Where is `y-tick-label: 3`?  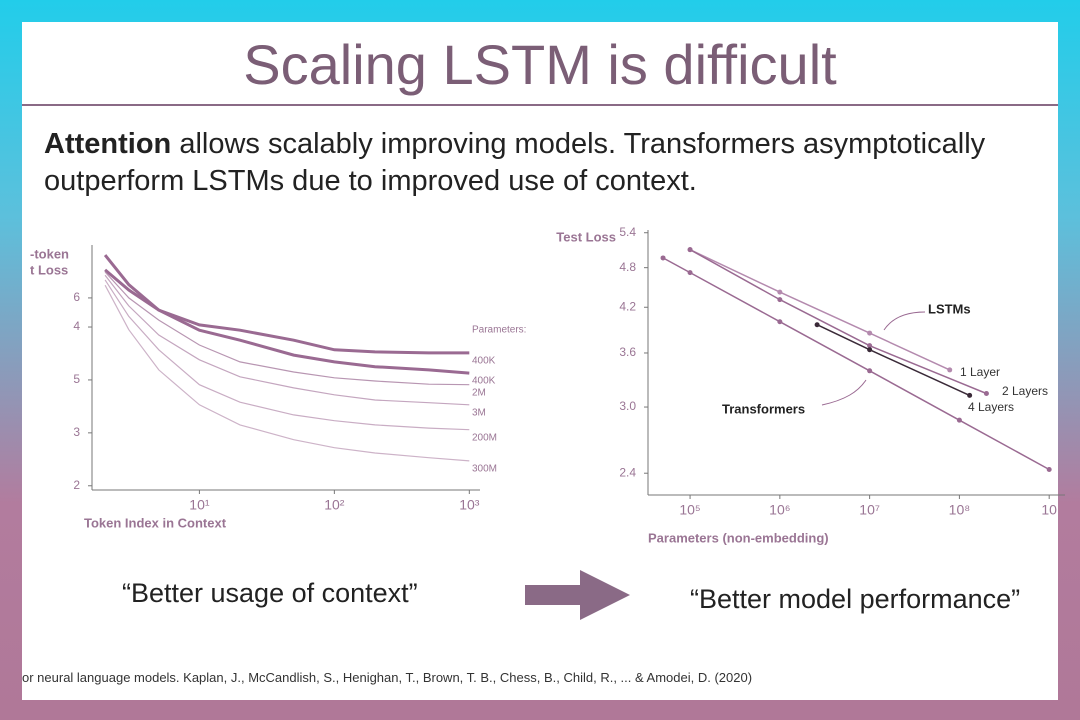
y-tick-label: 3 is located at coordinates (76, 432).